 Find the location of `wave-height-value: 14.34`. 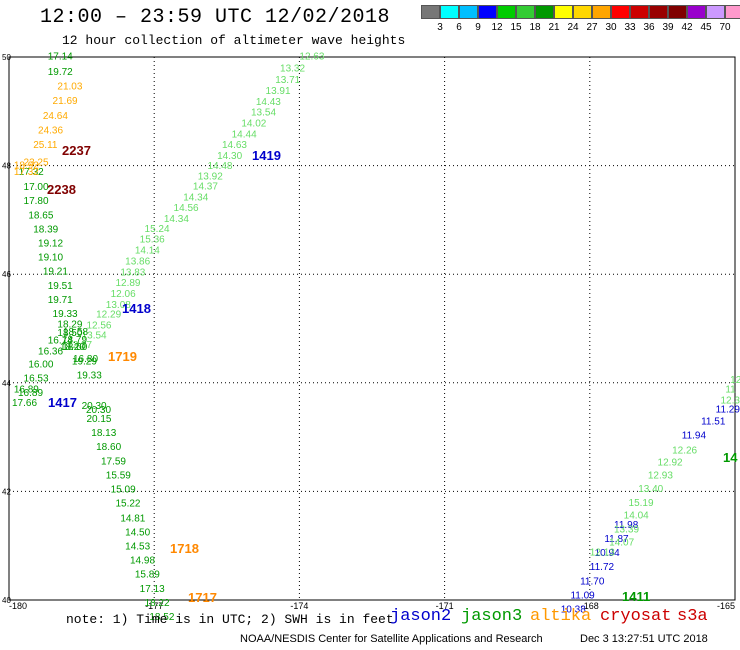

wave-height-value: 14.34 is located at coordinates (195, 197).